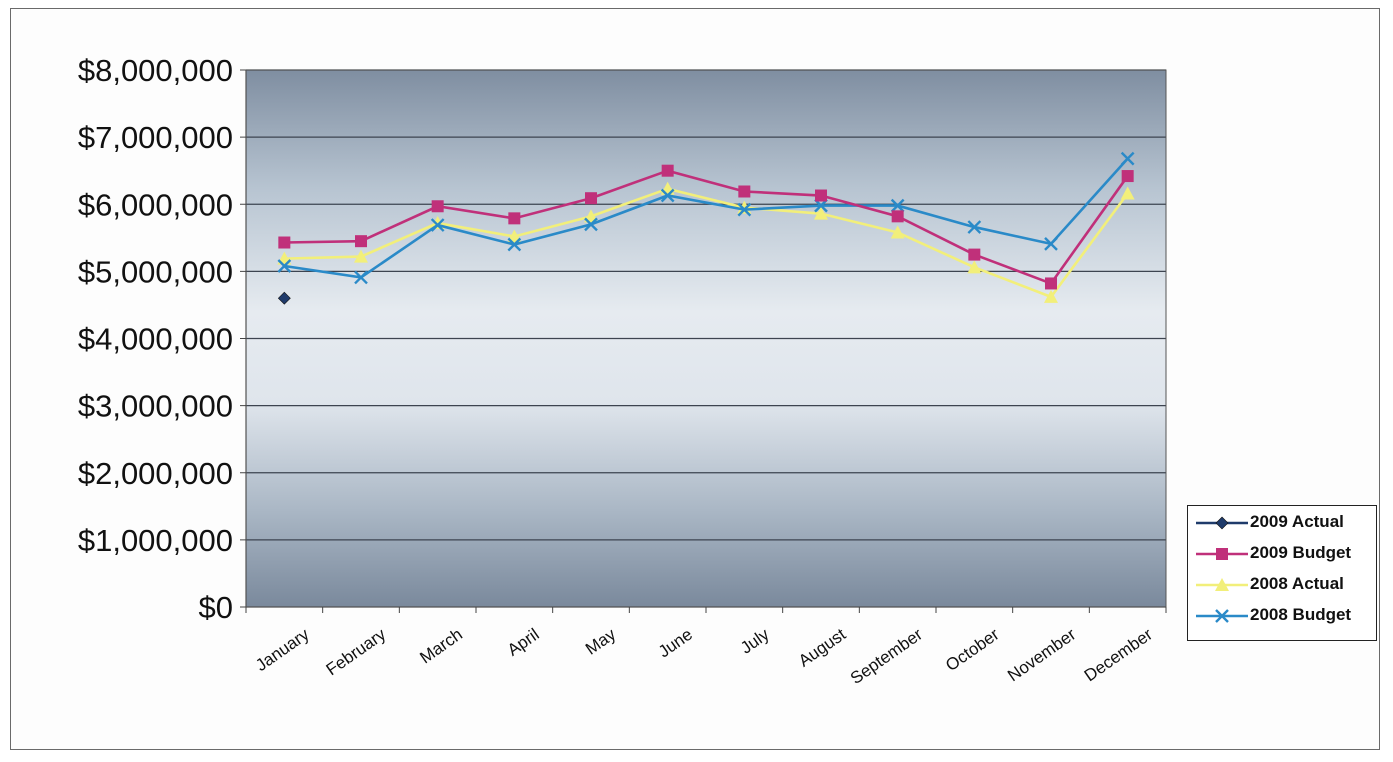 The height and width of the screenshot is (762, 1393). I want to click on y-tick-label: $0, so click(216, 607).